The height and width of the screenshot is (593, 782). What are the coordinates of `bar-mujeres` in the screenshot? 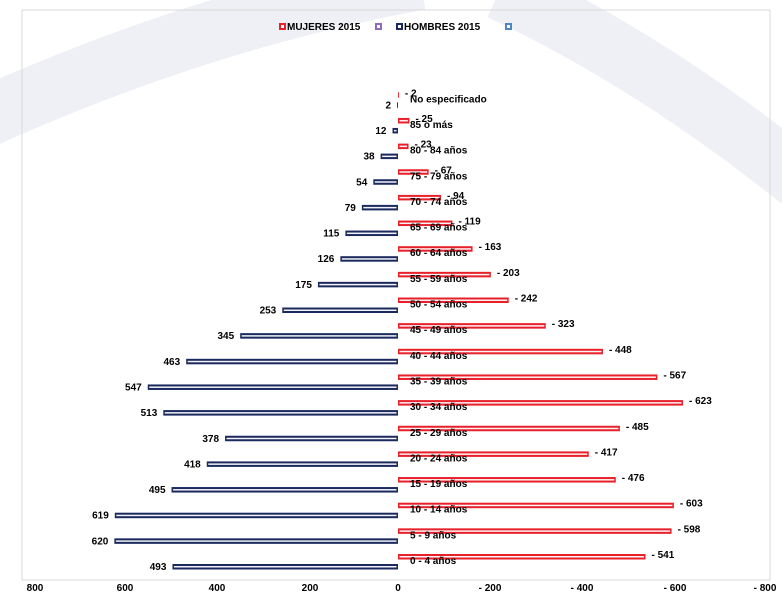 It's located at (398, 95).